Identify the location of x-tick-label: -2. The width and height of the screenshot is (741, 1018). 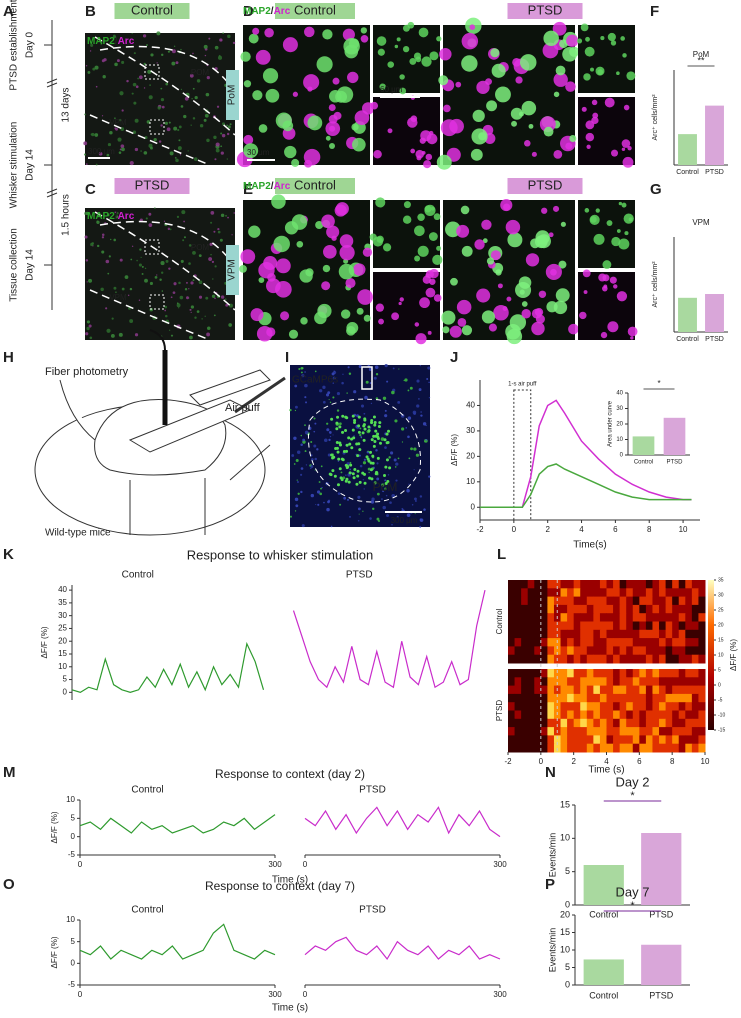
(480, 529).